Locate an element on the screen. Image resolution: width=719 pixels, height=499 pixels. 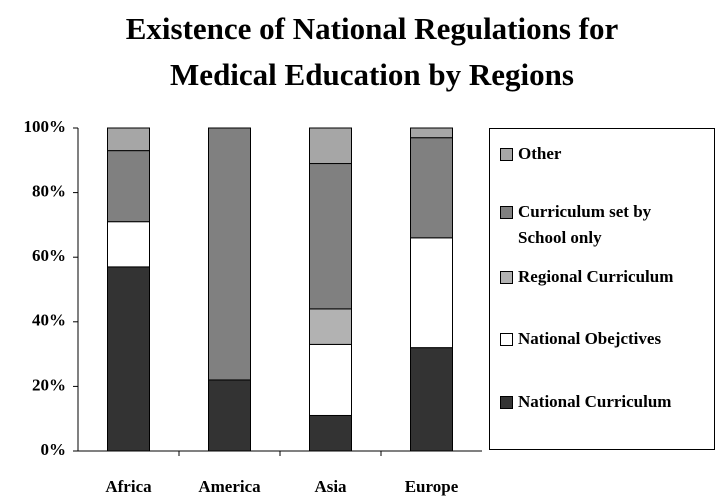
legend-entry: National Obejctives is located at coordinates (605, 339).